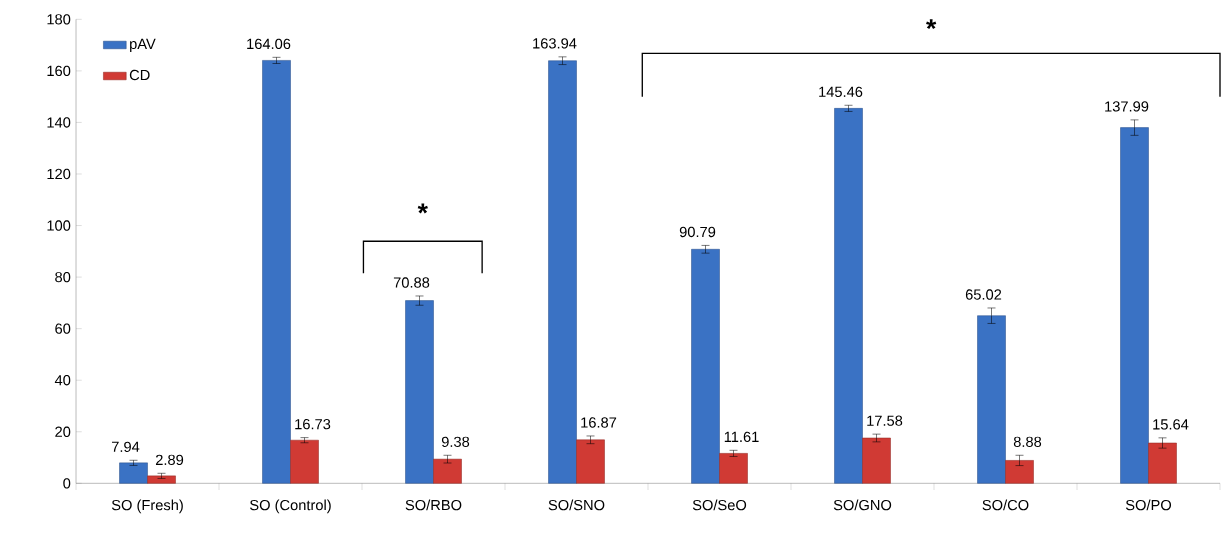  I want to click on y-tick-label: 140, so click(59, 122).